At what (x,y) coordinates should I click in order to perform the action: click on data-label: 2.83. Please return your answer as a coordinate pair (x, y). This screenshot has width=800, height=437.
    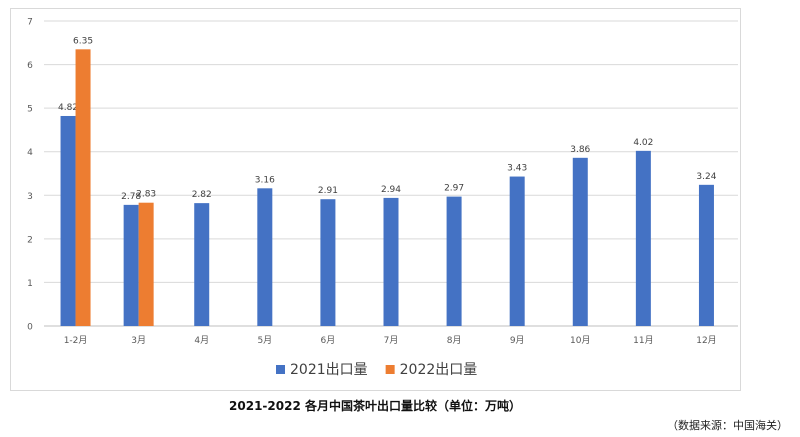
    Looking at the image, I should click on (146, 195).